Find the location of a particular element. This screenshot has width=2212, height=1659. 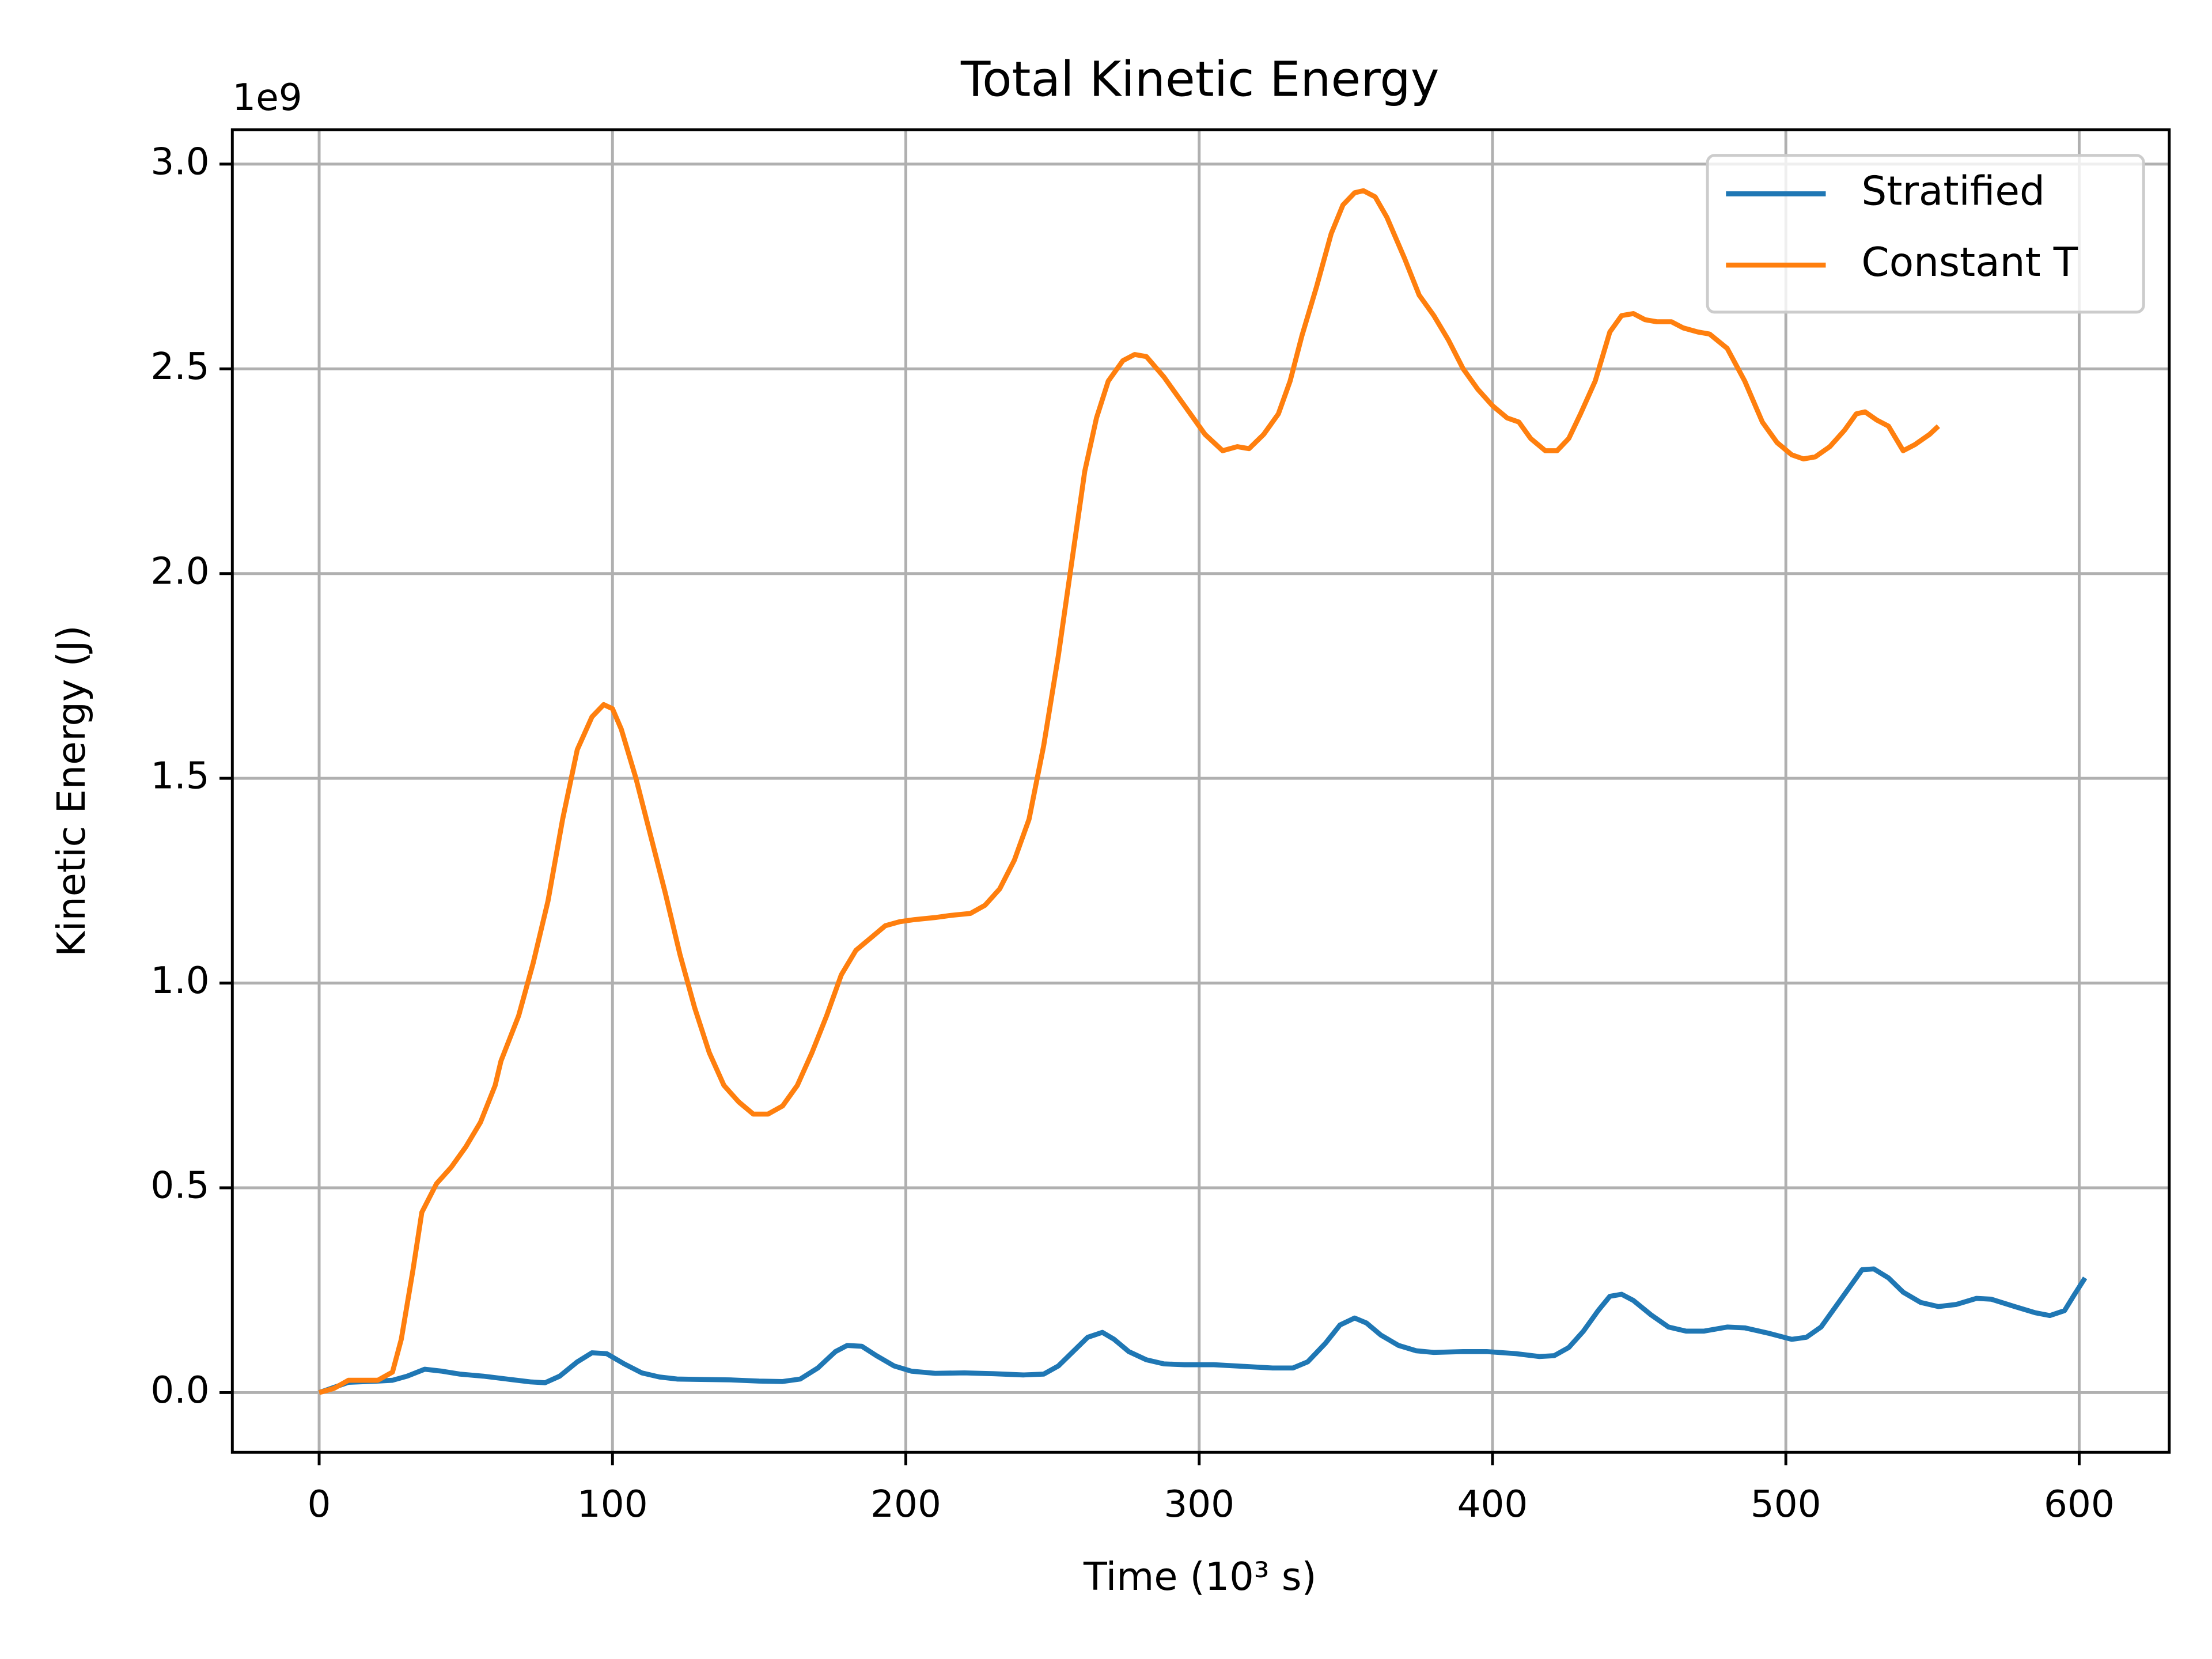

y-tick-label: 0.0 is located at coordinates (179, 1390).